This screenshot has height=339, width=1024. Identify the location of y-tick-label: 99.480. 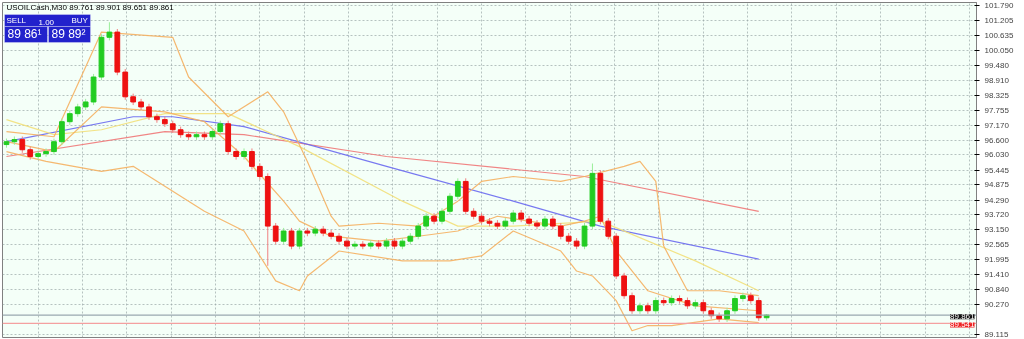
(997, 65).